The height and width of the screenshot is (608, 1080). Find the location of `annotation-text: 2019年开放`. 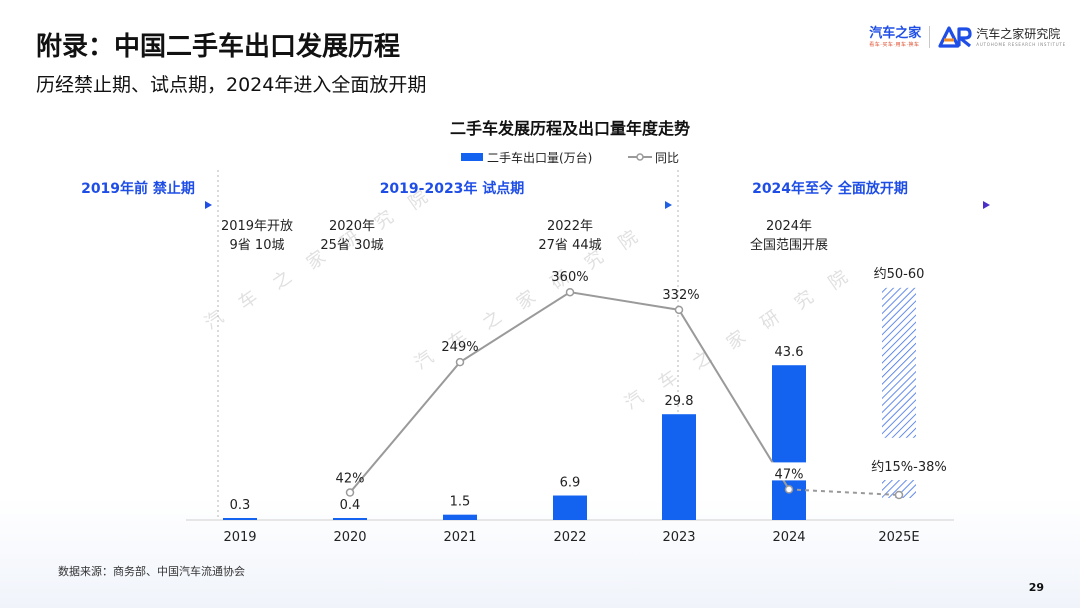

annotation-text: 2019年开放 is located at coordinates (257, 226).